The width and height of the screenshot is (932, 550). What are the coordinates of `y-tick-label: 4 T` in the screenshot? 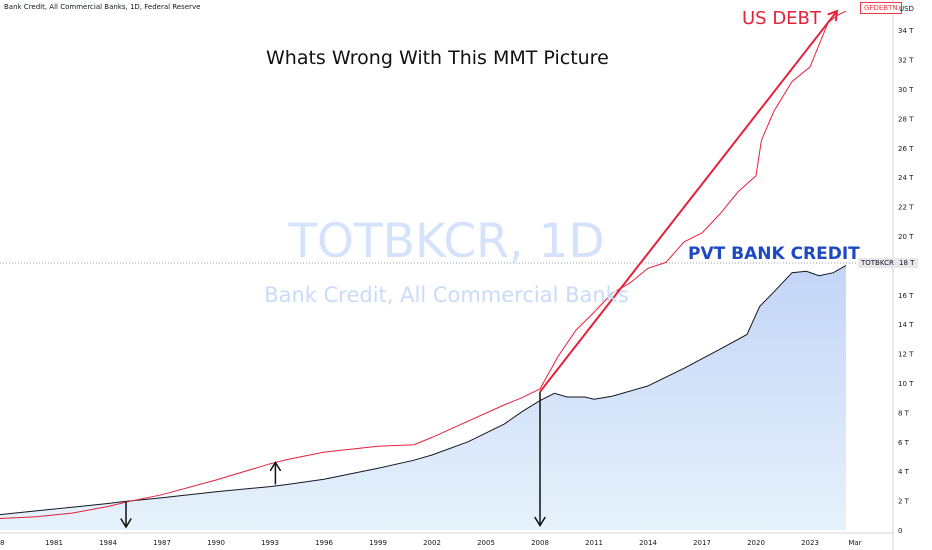 It's located at (904, 472).